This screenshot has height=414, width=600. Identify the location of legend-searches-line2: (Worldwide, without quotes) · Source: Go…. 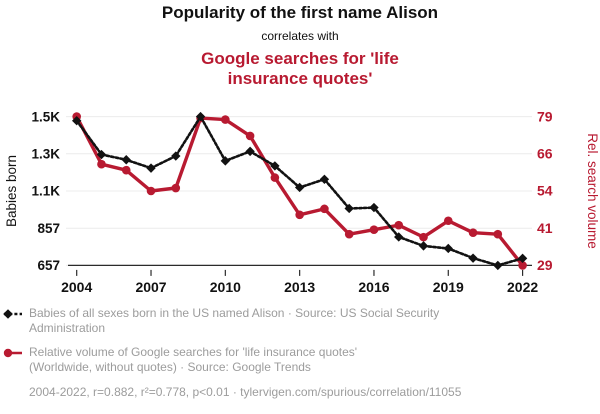
(170, 367).